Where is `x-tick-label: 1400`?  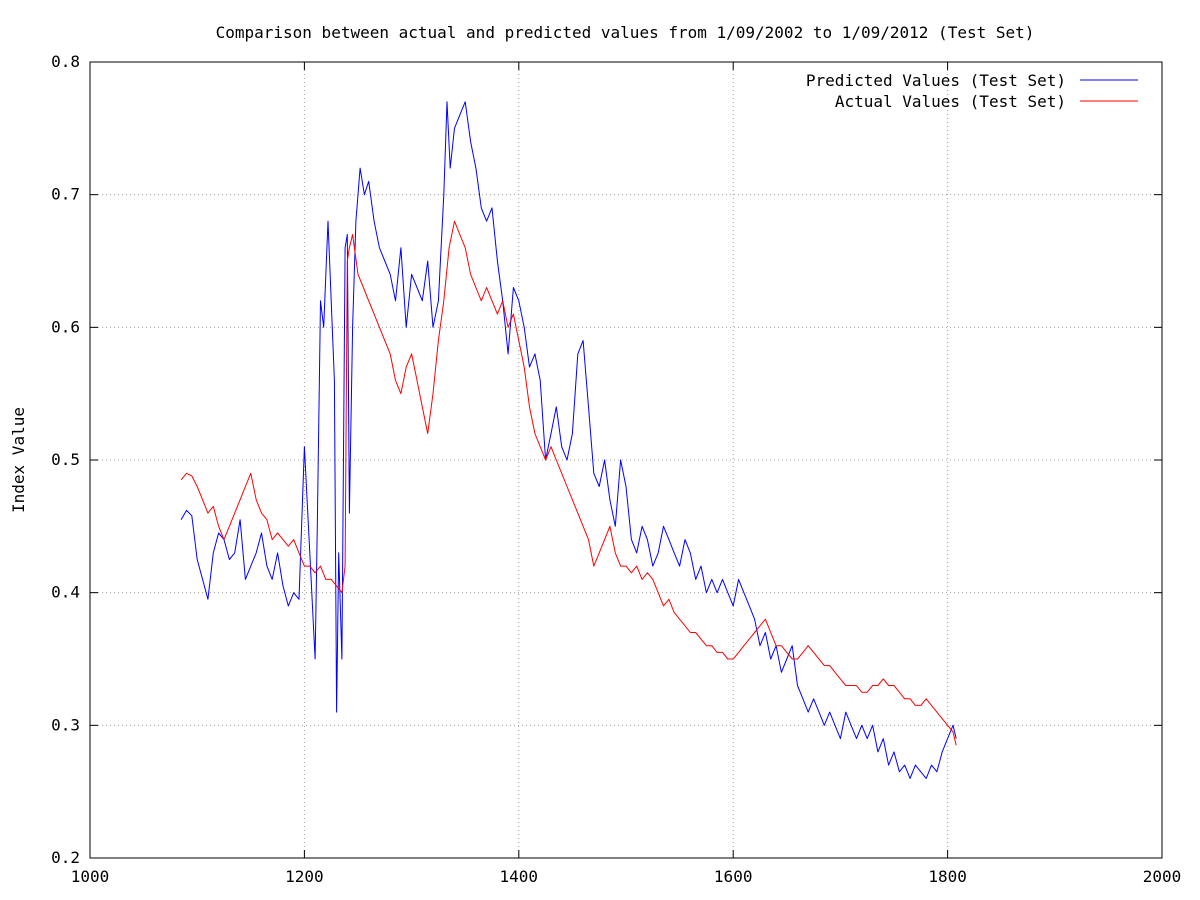
x-tick-label: 1400 is located at coordinates (519, 876).